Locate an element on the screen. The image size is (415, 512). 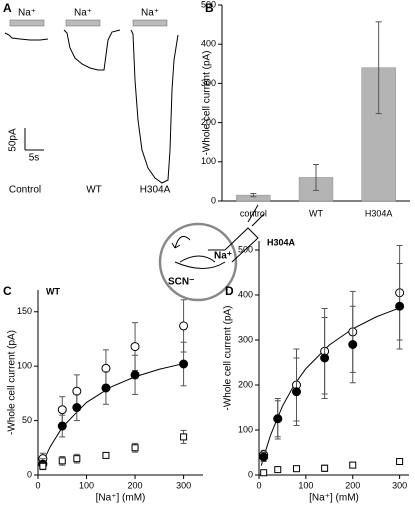
scale-label: 50pA is located at coordinates (13, 140).